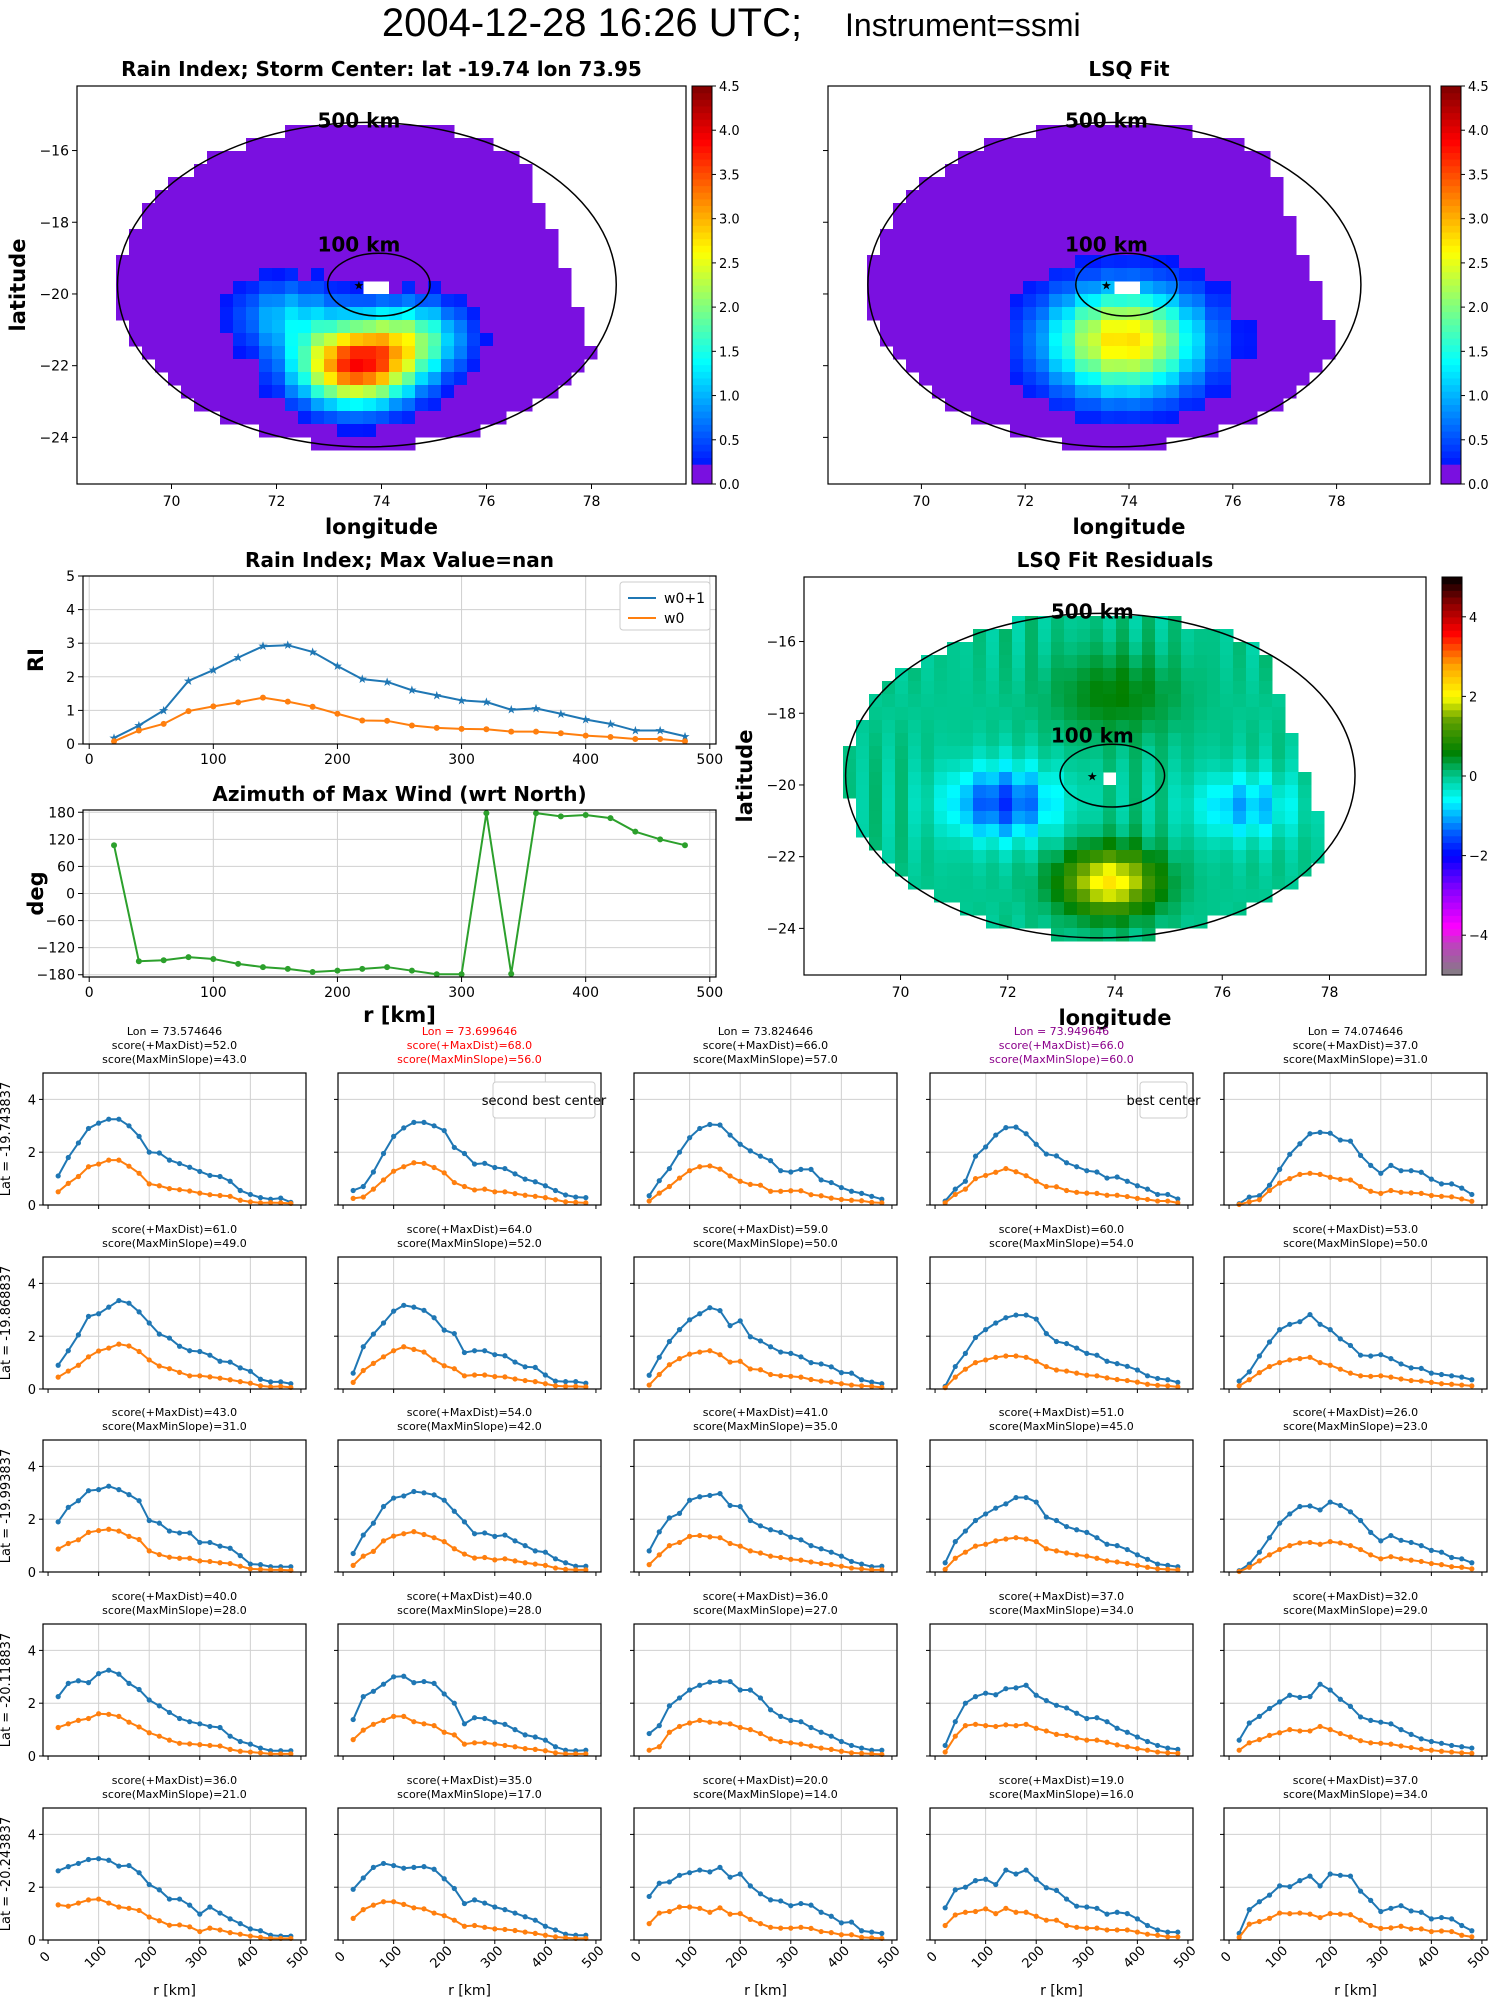 The height and width of the screenshot is (2000, 1500). What do you see at coordinates (765, 1506) in the screenshot?
I see `plot-frame` at bounding box center [765, 1506].